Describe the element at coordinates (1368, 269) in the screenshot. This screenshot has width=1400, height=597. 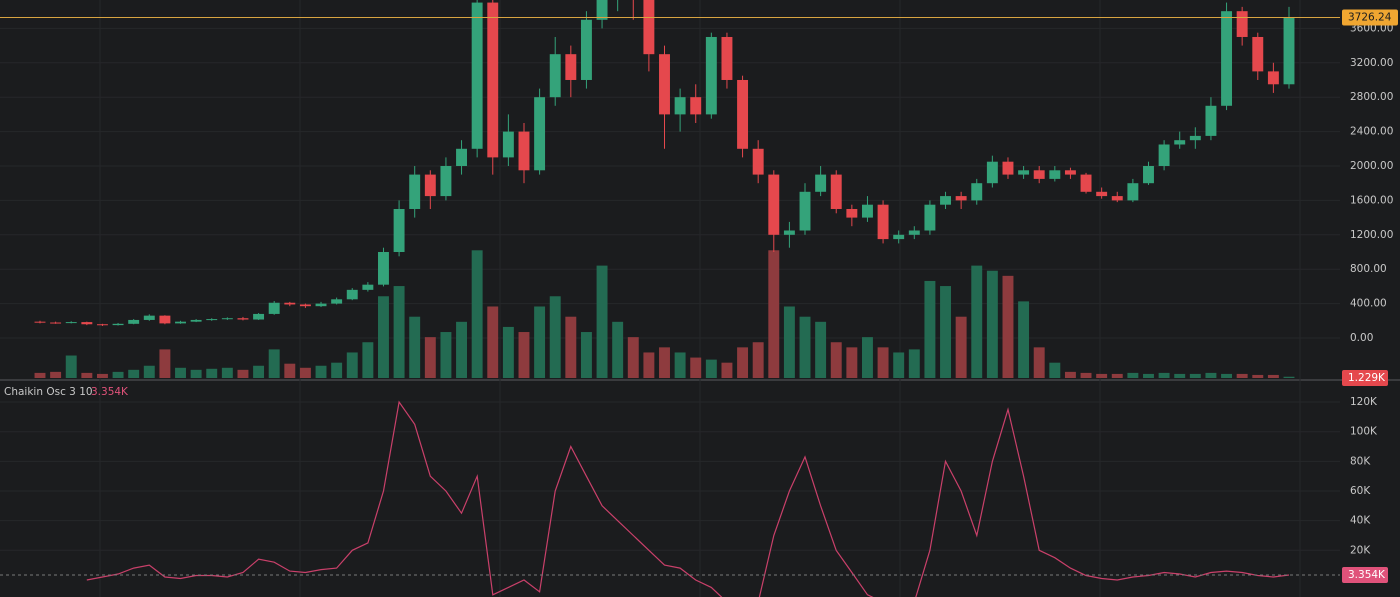
I see `y-tick-label: 800.00` at that location.